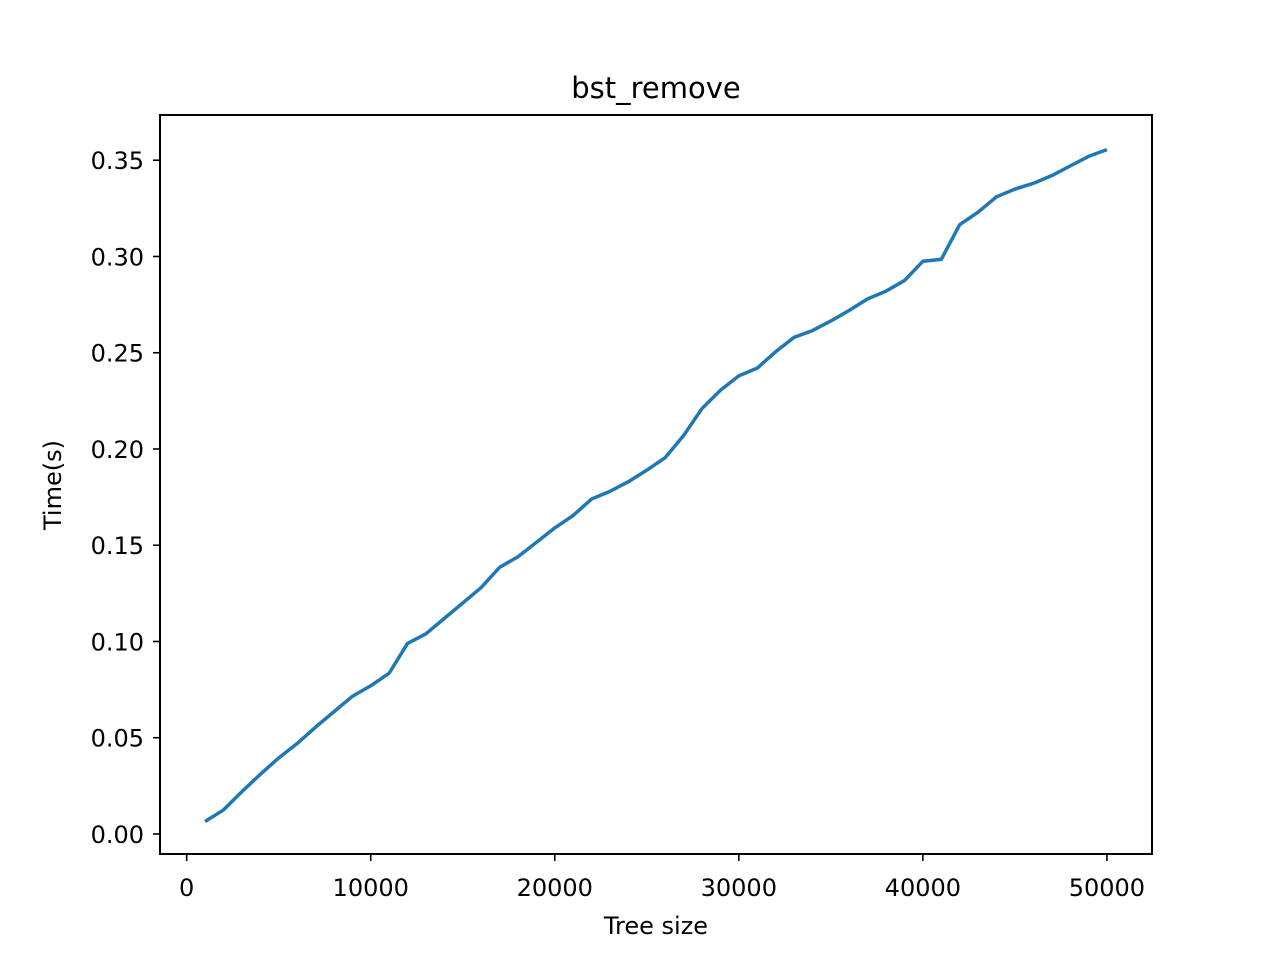 Image resolution: width=1280 pixels, height=960 pixels. Describe the element at coordinates (125, 498) in the screenshot. I see `y-axis: 0.00 0.05 0.10 0.15 0.20 0.25 0.30 0.35` at that location.